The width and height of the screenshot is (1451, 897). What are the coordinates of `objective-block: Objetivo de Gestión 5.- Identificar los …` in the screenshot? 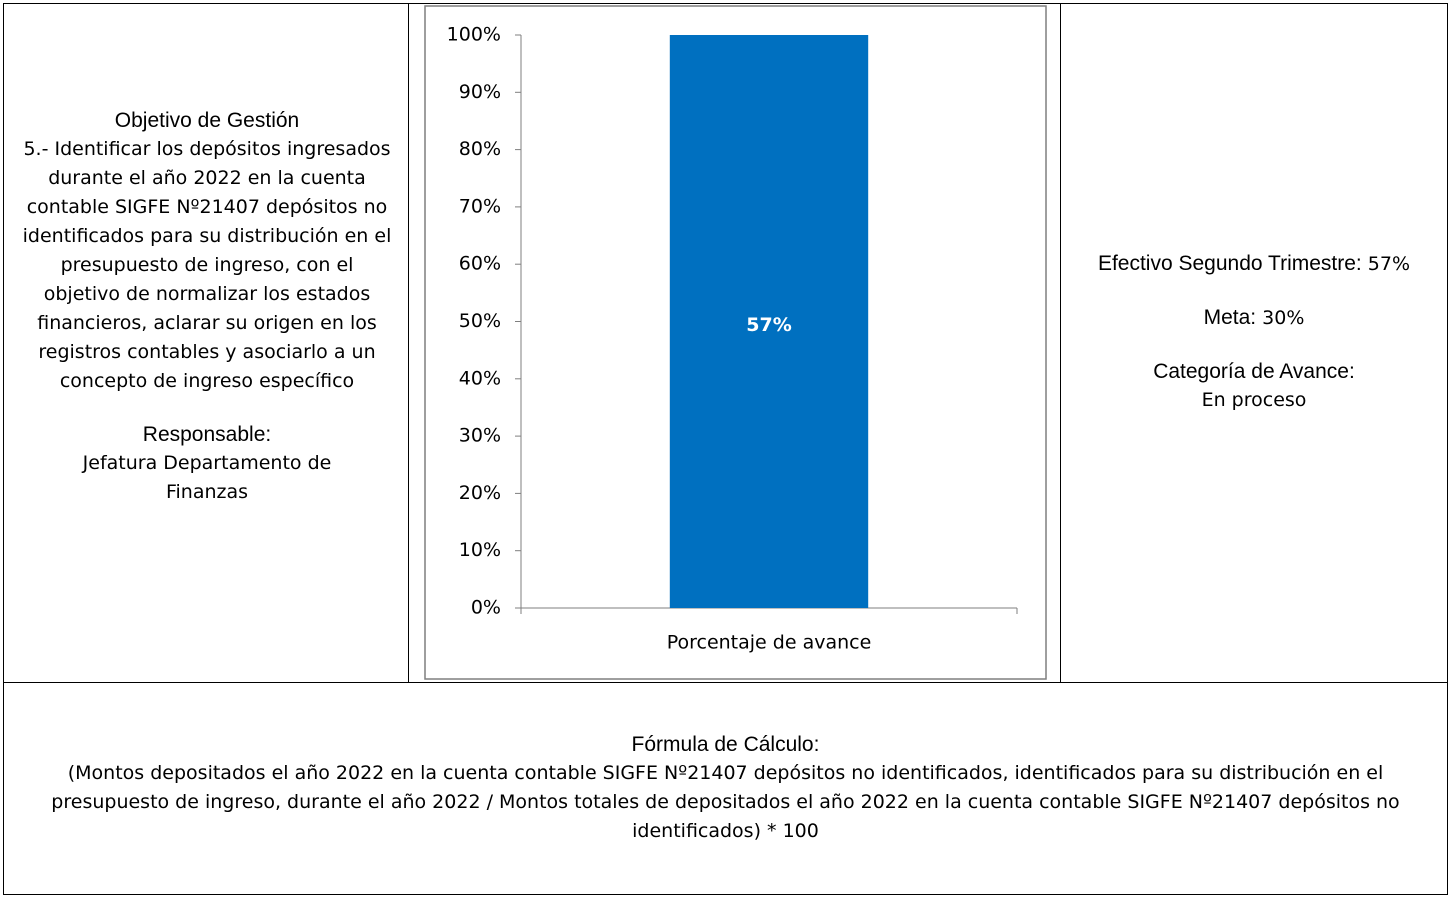 It's located at (207, 306).